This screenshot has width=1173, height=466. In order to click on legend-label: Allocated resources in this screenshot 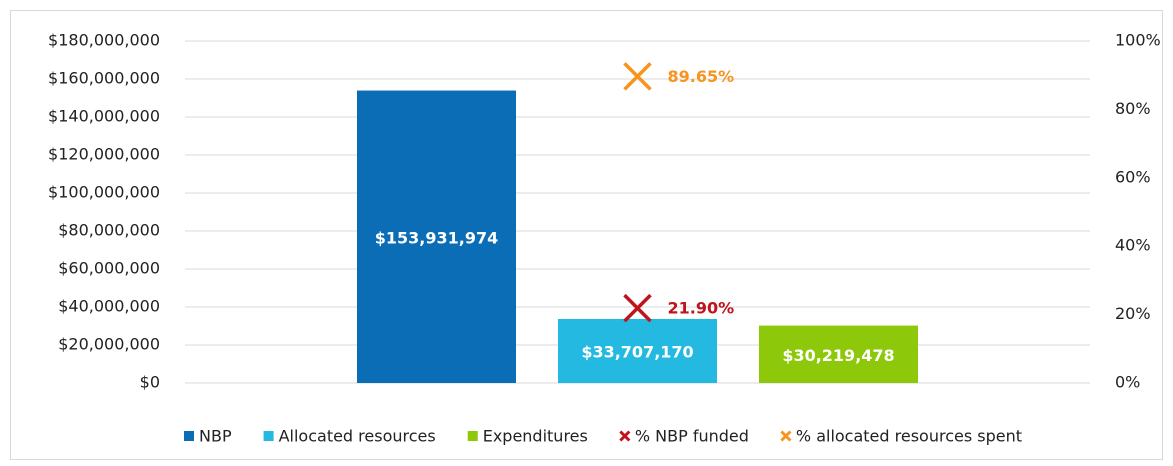, I will do `click(357, 436)`.